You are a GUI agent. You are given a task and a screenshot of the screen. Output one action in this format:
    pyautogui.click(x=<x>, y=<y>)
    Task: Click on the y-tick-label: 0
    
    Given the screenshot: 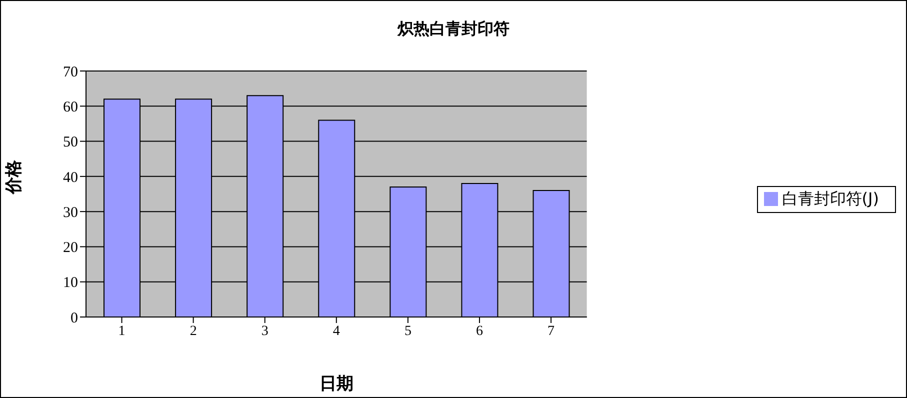 What is the action you would take?
    pyautogui.click(x=74, y=318)
    